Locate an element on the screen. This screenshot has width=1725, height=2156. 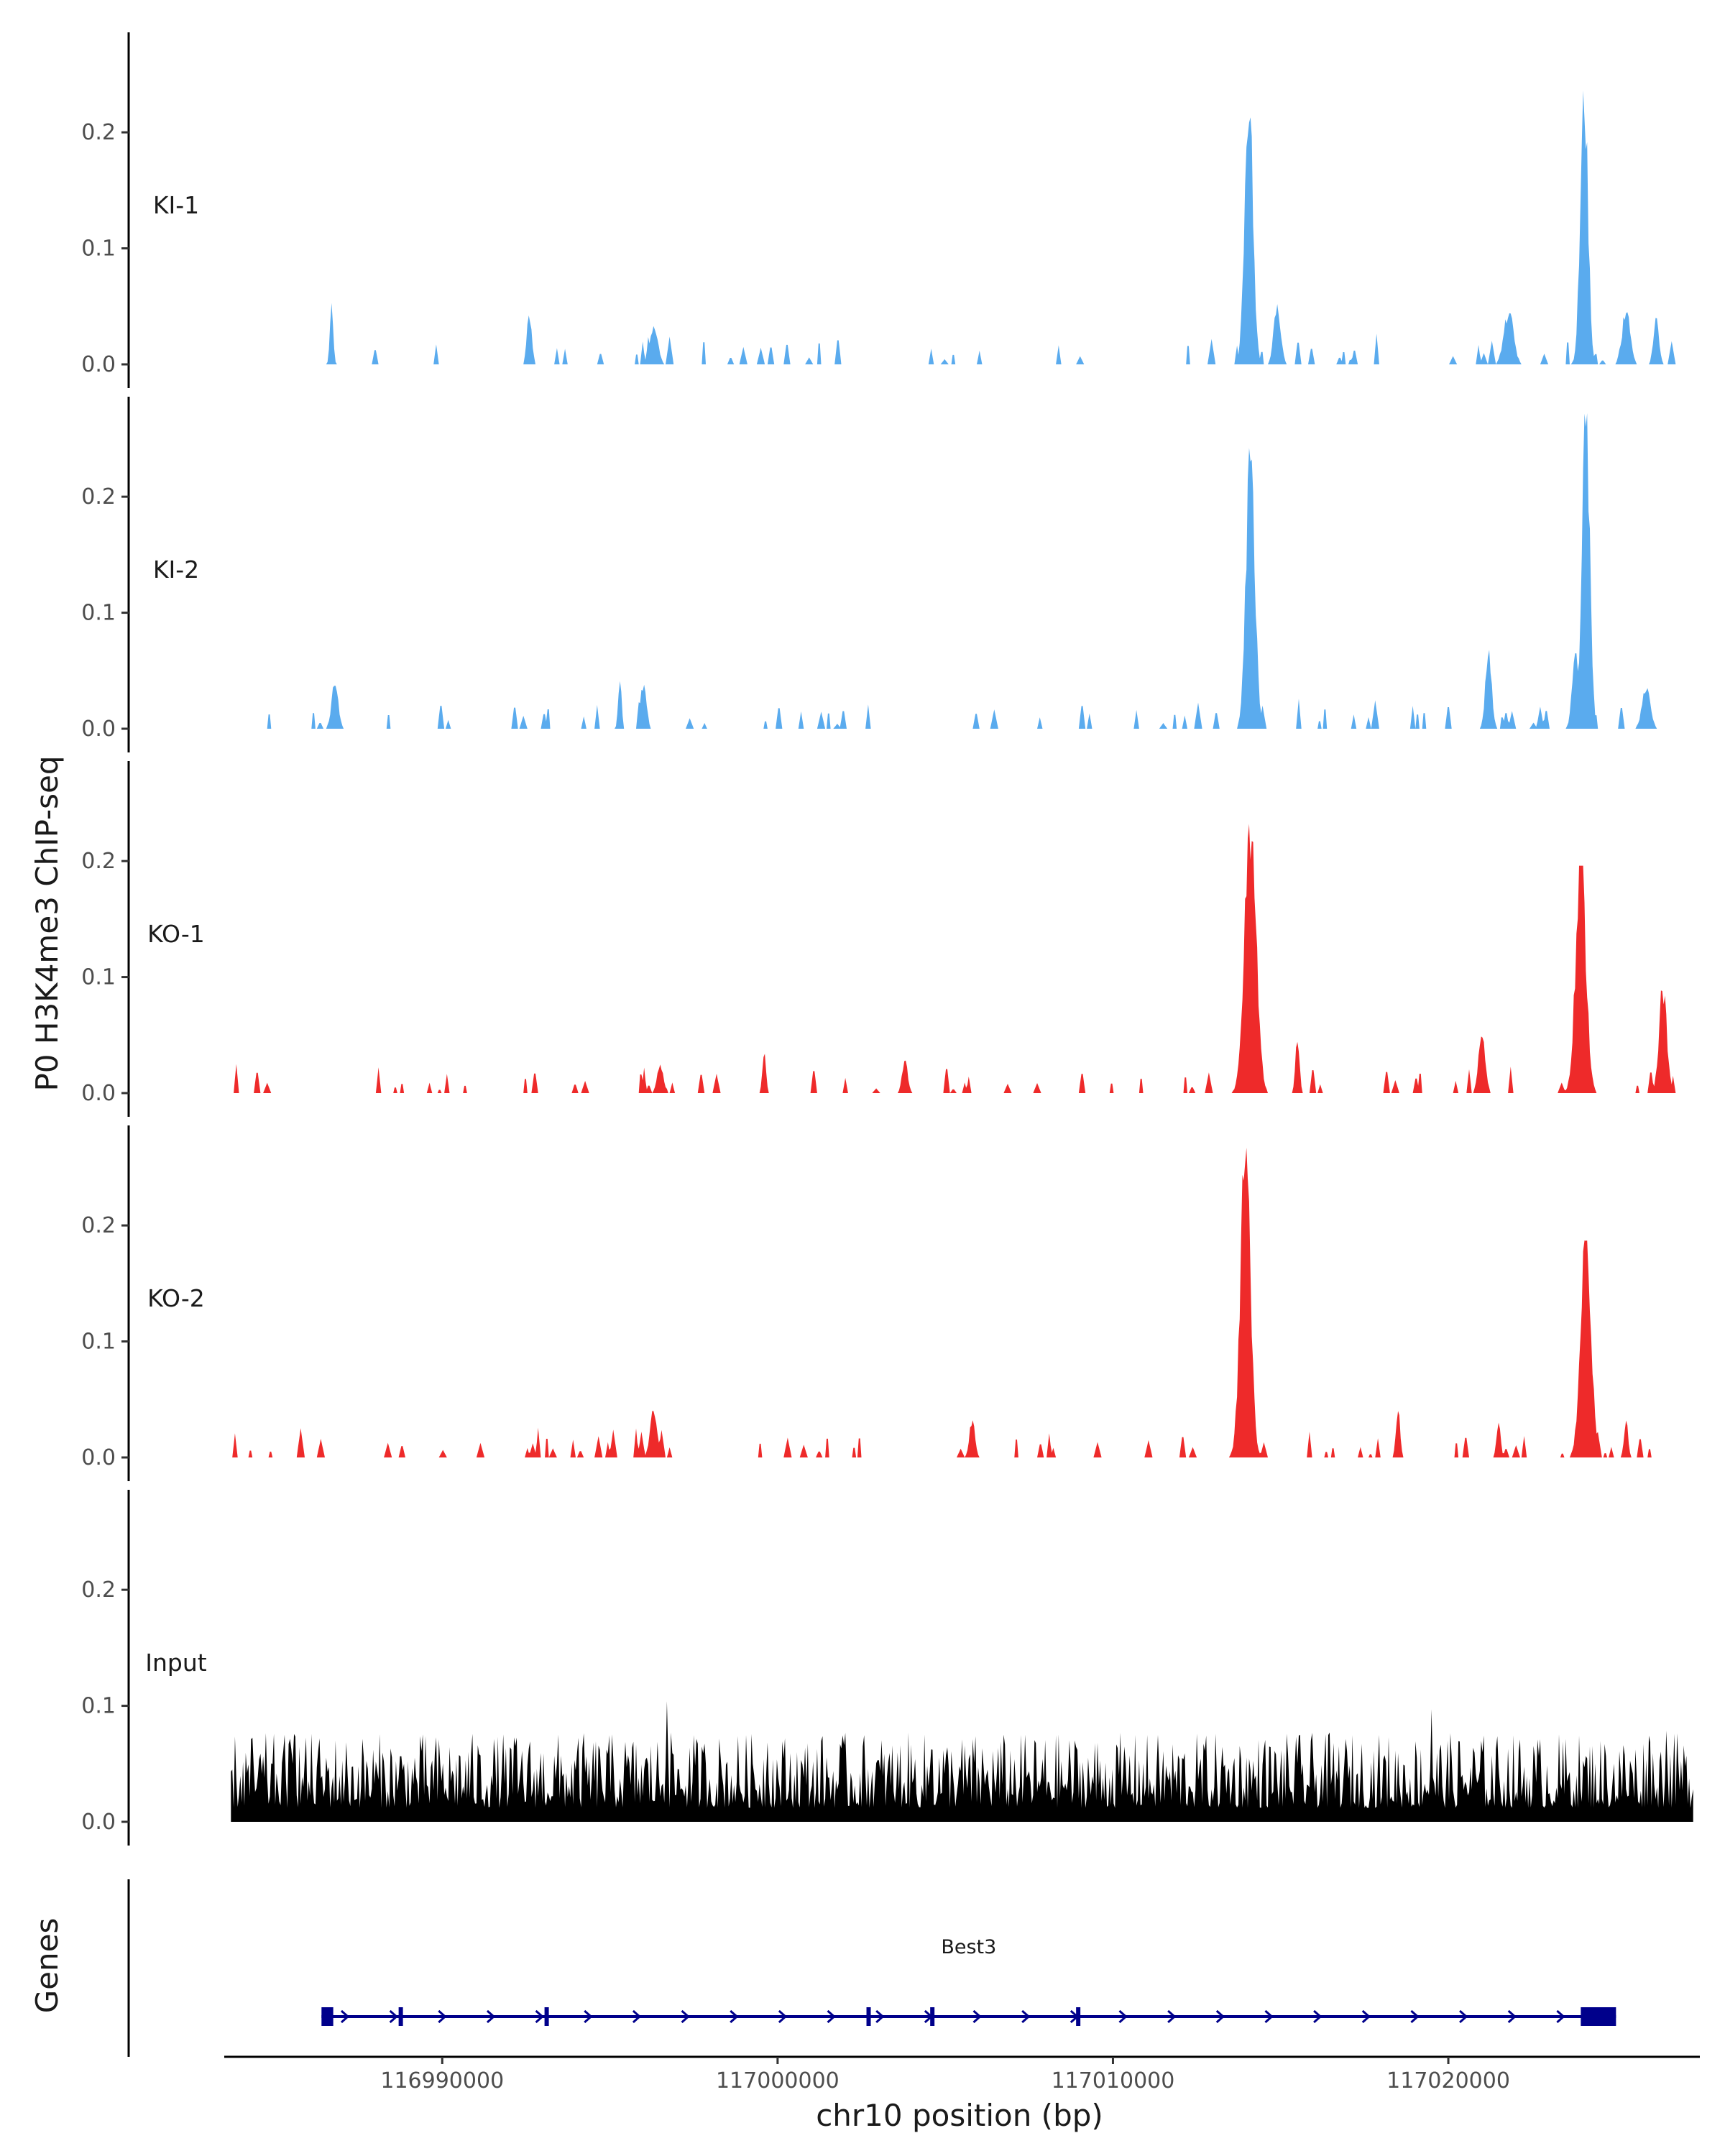
track-label: KO-2 is located at coordinates (176, 1298).